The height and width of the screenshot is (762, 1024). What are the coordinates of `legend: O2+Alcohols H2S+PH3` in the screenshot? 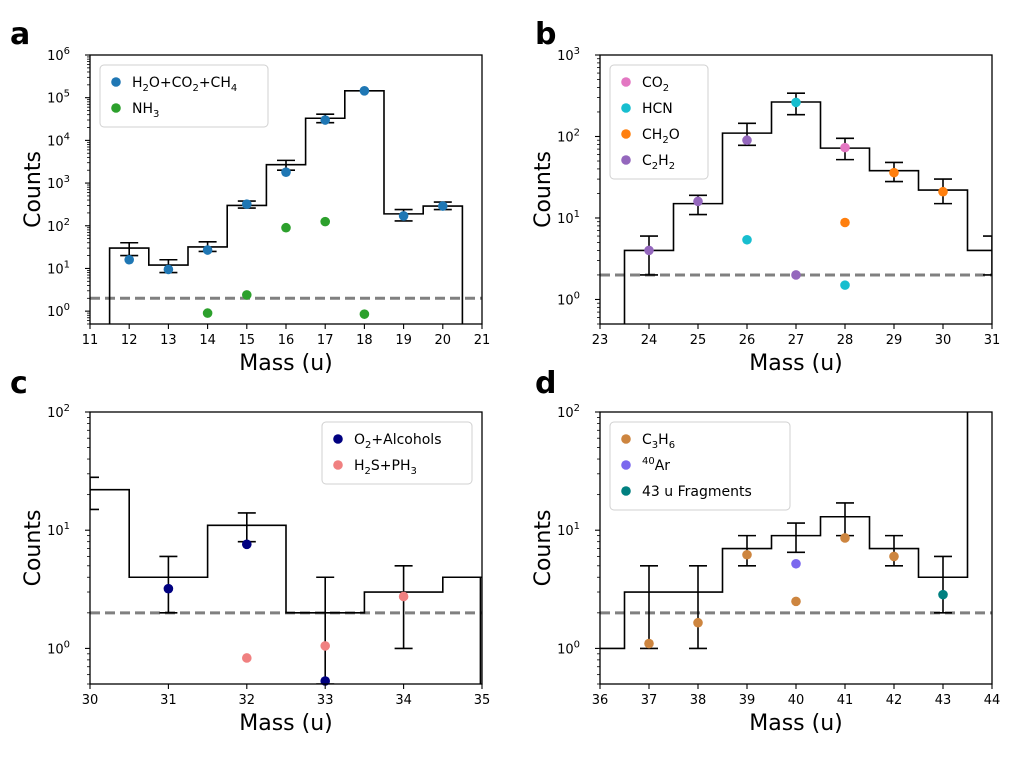 It's located at (397, 453).